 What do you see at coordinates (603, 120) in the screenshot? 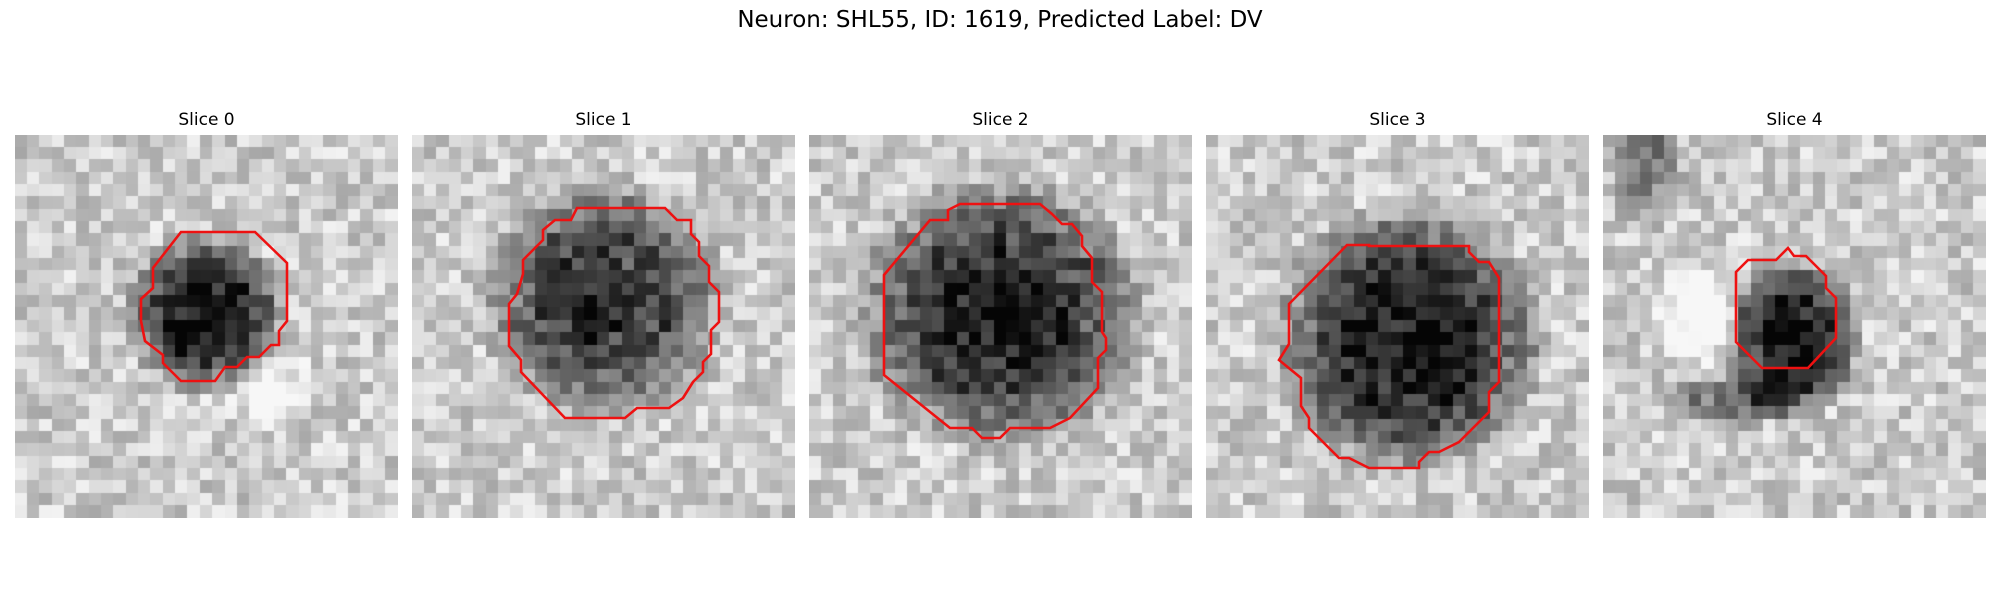
I see `slice-title-1: Slice 1` at bounding box center [603, 120].